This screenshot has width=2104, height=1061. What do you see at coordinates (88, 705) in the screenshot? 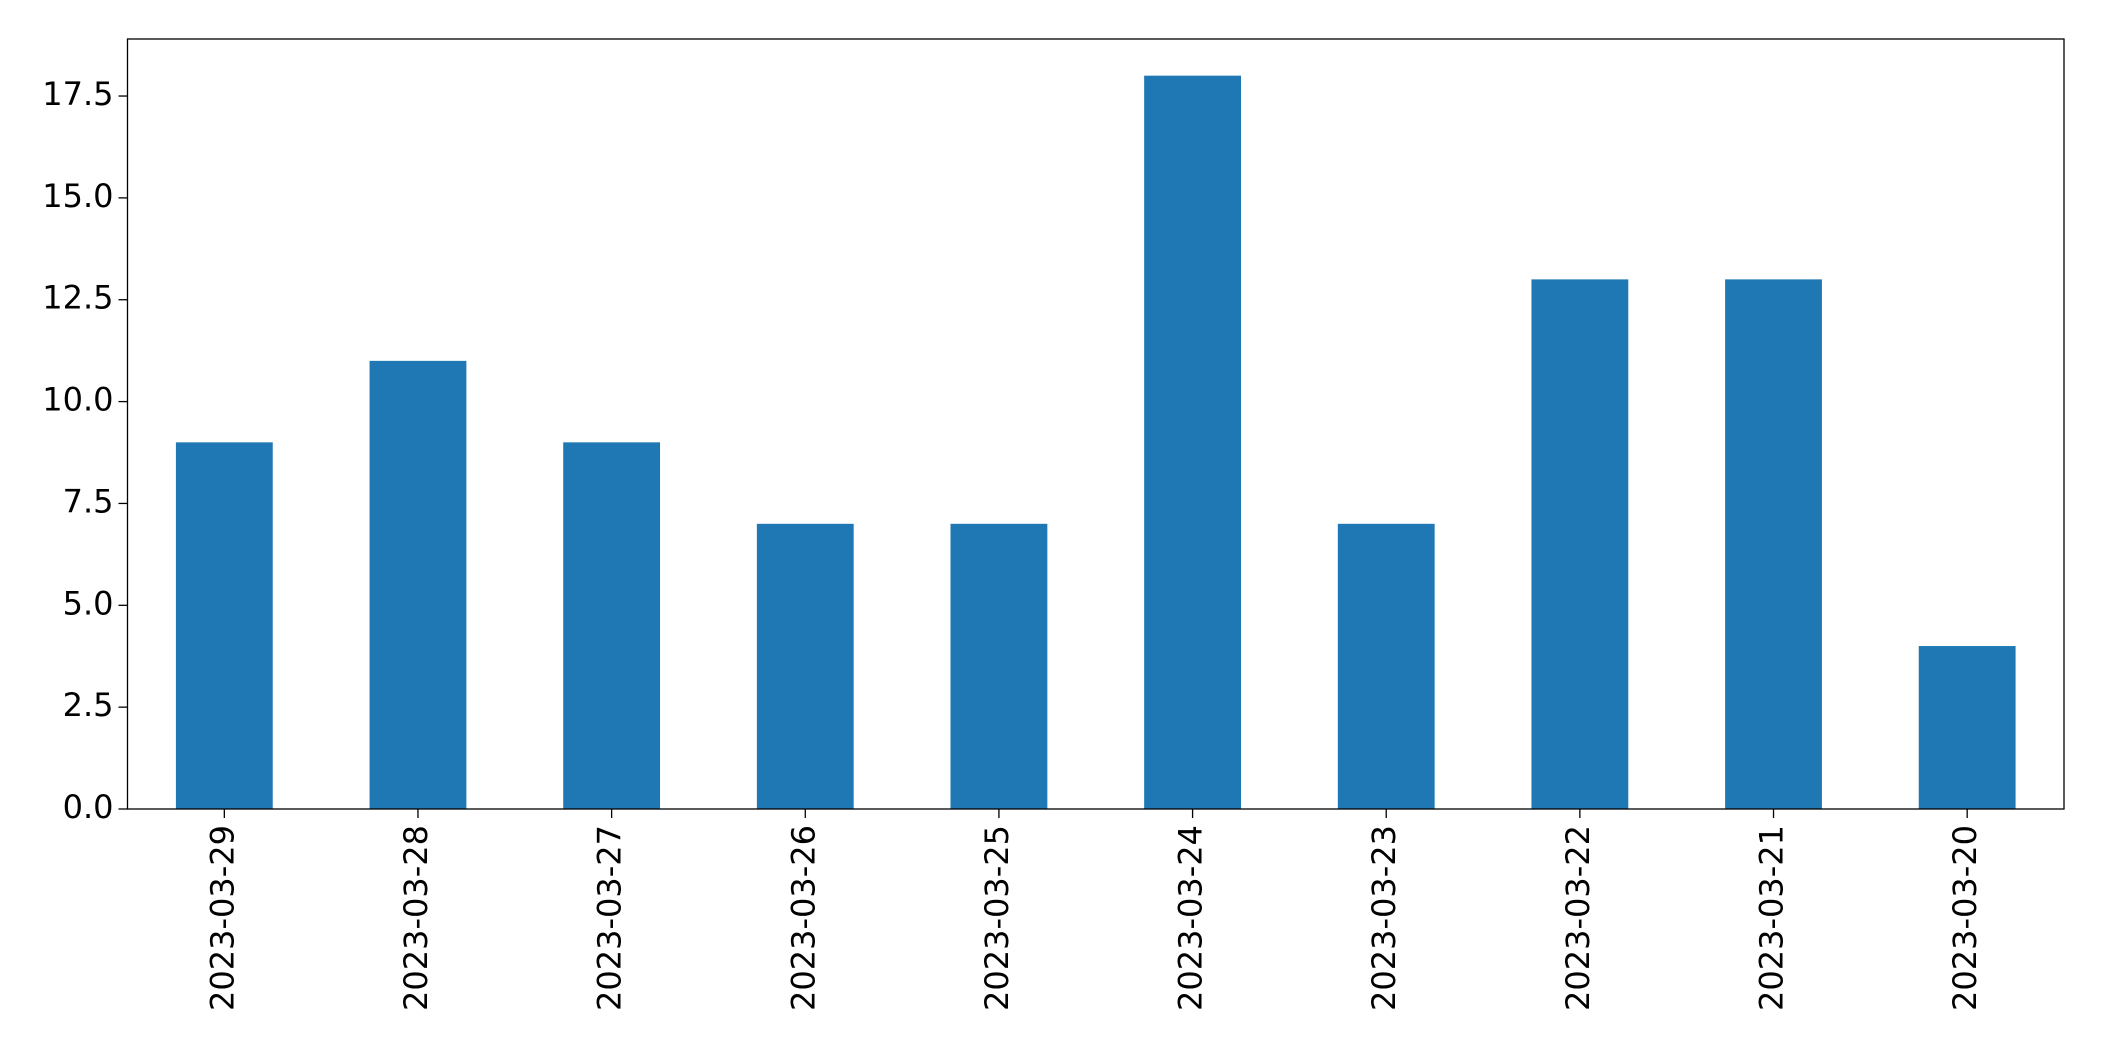
I see `y-tick-label: 2.5` at bounding box center [88, 705].